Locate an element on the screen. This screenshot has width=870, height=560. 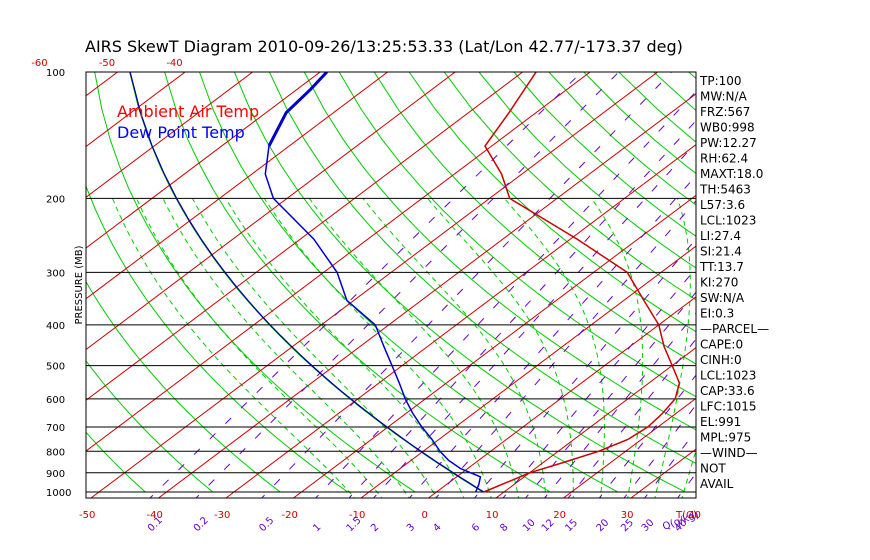
temp-tick-label-bottom: -20 is located at coordinates (289, 515).